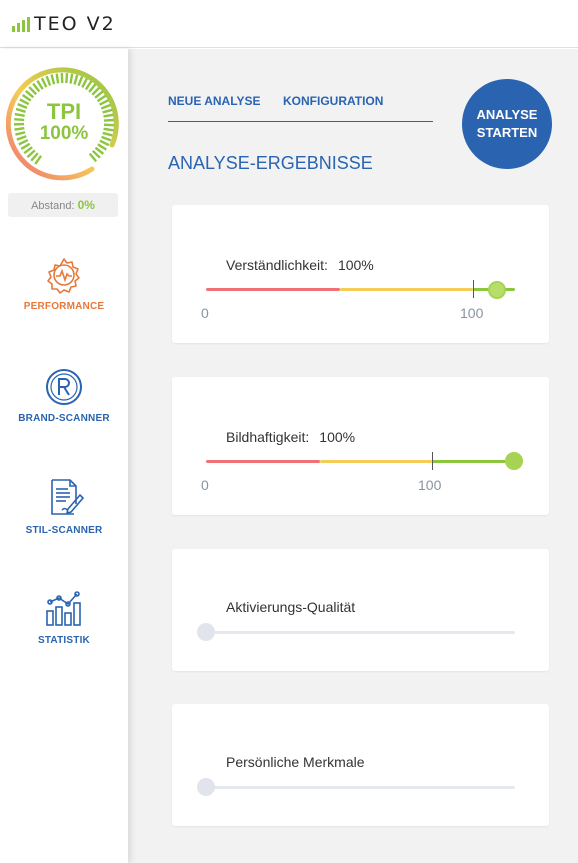 The width and height of the screenshot is (578, 863). I want to click on metric-name: Verständlichkeit:, so click(277, 265).